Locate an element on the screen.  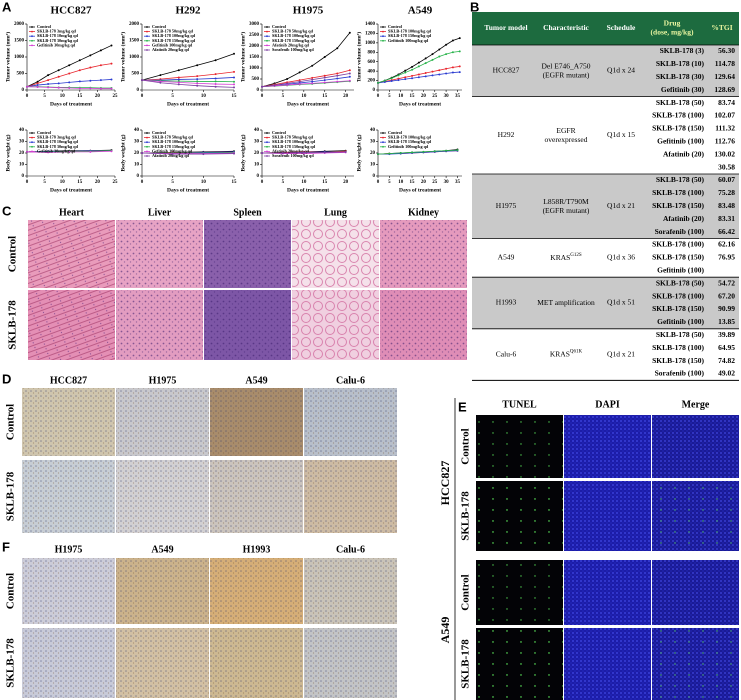
x-tick-label: 35 is located at coordinates (458, 96).